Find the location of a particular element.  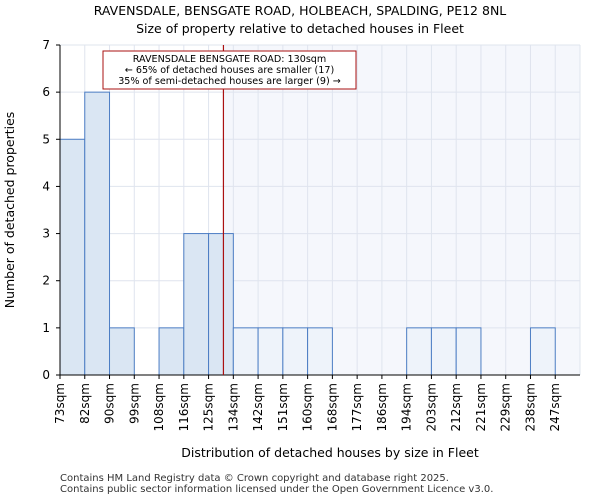

x-tick-label: 247sqm is located at coordinates (555, 407).